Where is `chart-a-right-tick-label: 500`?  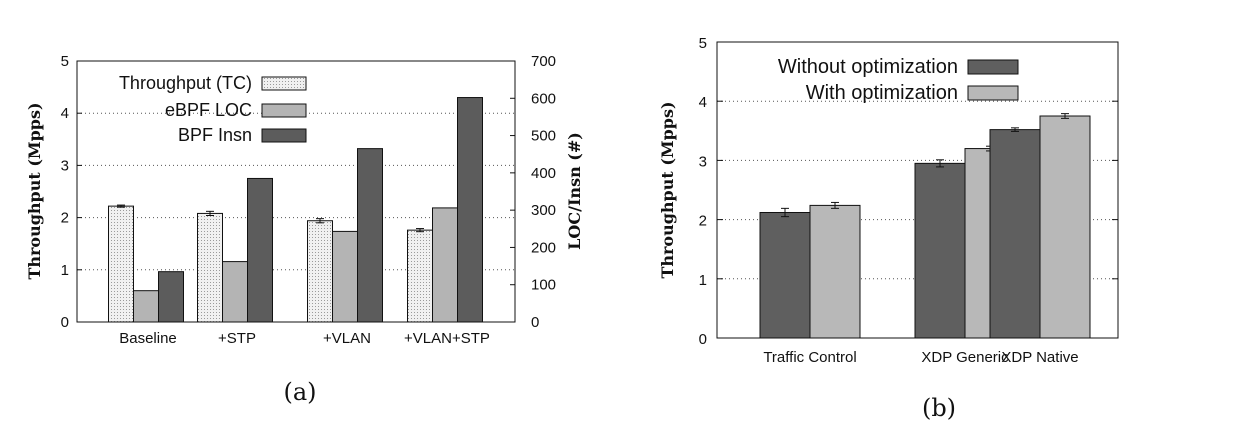 chart-a-right-tick-label: 500 is located at coordinates (543, 136).